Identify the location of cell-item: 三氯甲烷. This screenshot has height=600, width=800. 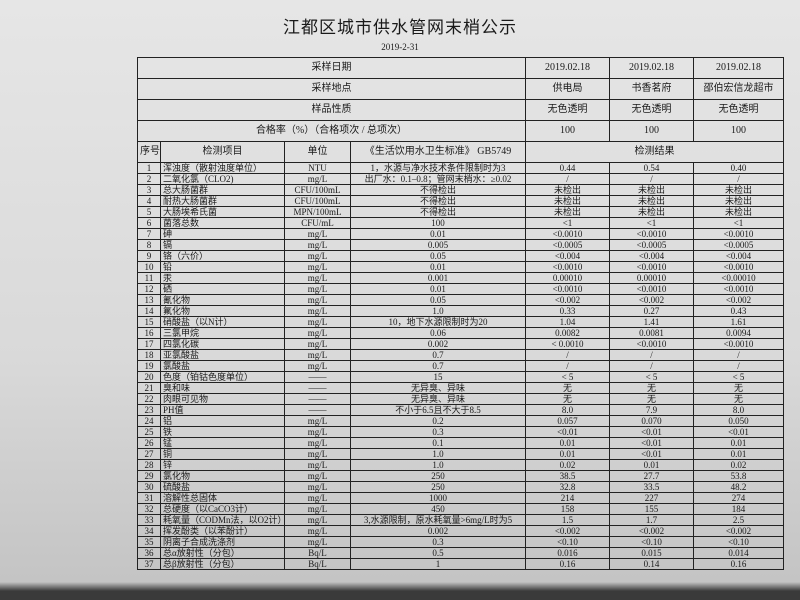
(222, 333).